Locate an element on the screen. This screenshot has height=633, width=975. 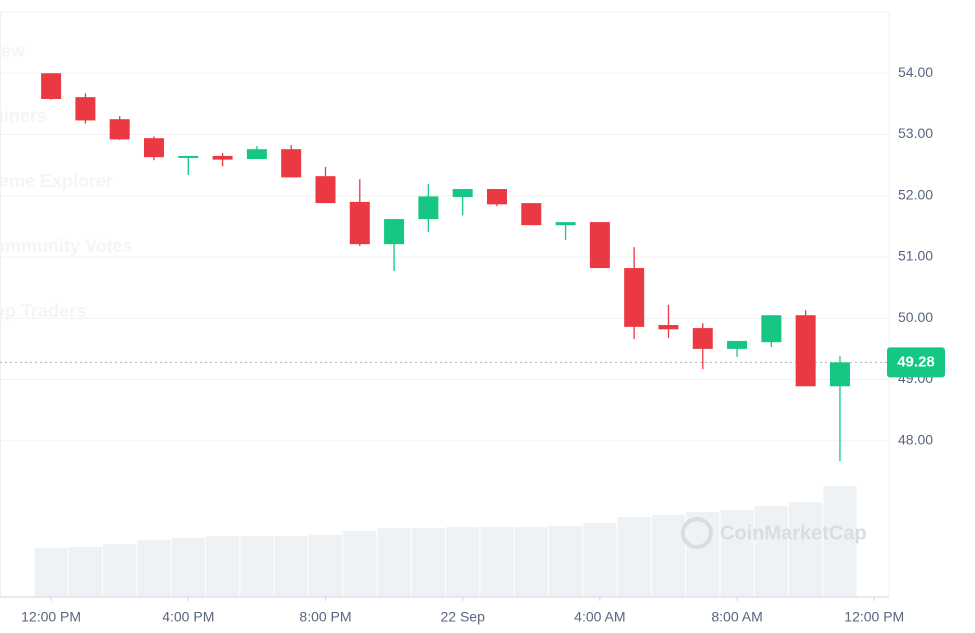
current-price-label: 49.28 is located at coordinates (916, 361).